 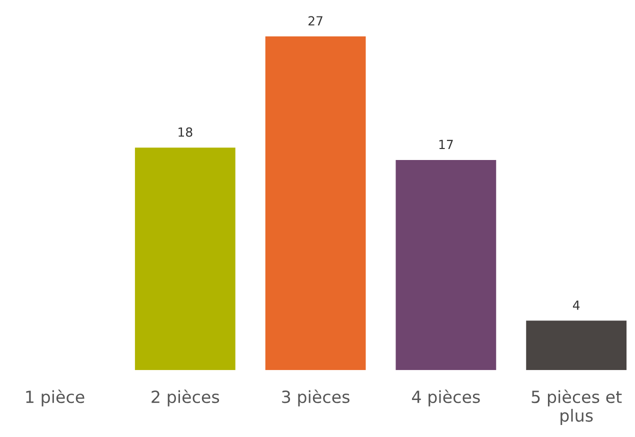 What do you see at coordinates (446, 398) in the screenshot?
I see `x-tick-label: 4 pièces` at bounding box center [446, 398].